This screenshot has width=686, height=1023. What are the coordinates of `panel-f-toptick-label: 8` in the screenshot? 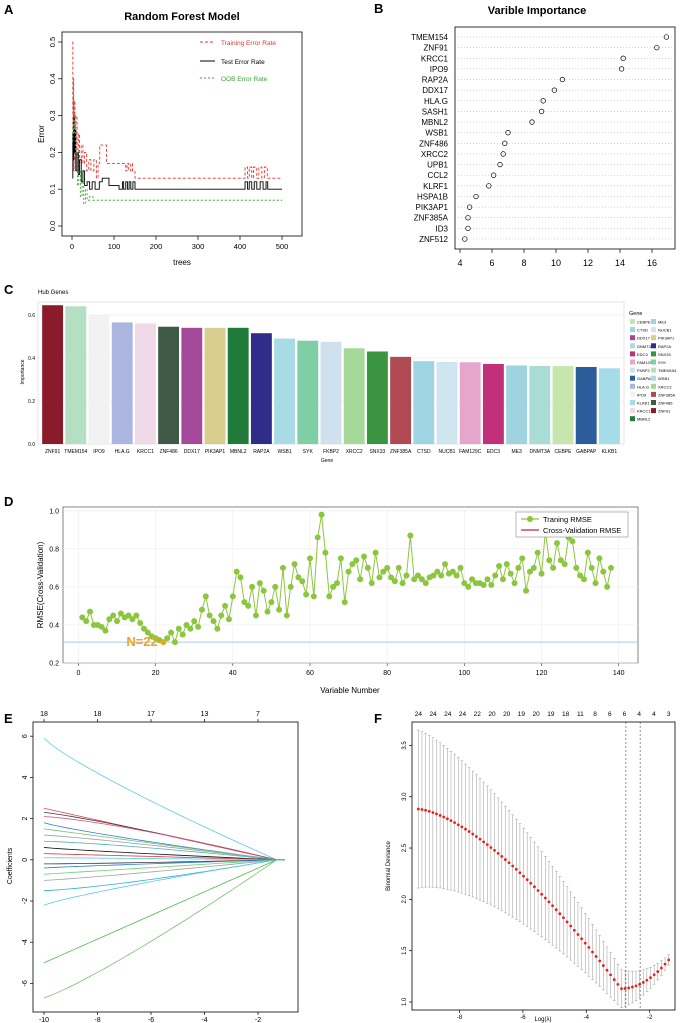 It's located at (595, 714).